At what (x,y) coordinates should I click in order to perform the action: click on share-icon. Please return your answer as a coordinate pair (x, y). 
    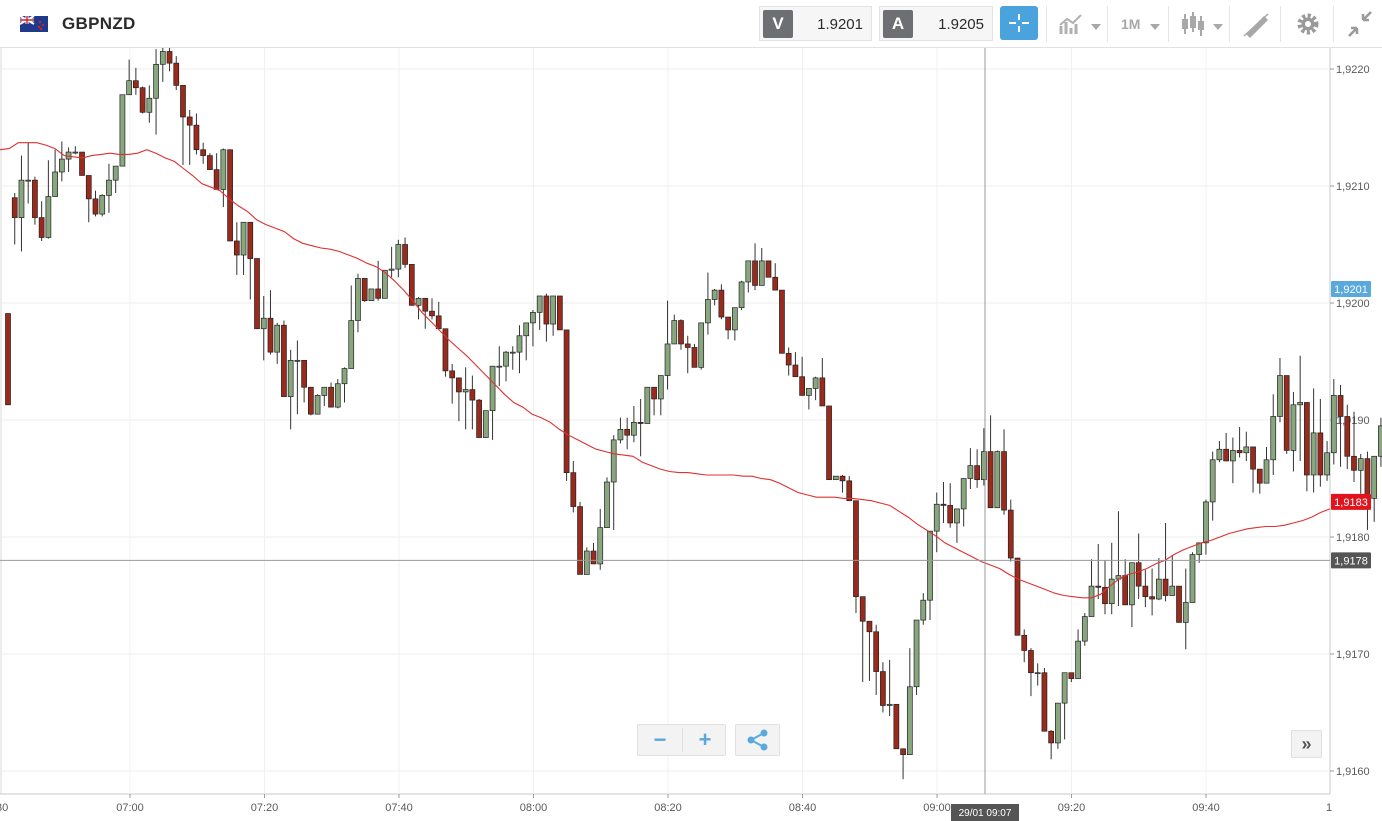
    Looking at the image, I should click on (757, 740).